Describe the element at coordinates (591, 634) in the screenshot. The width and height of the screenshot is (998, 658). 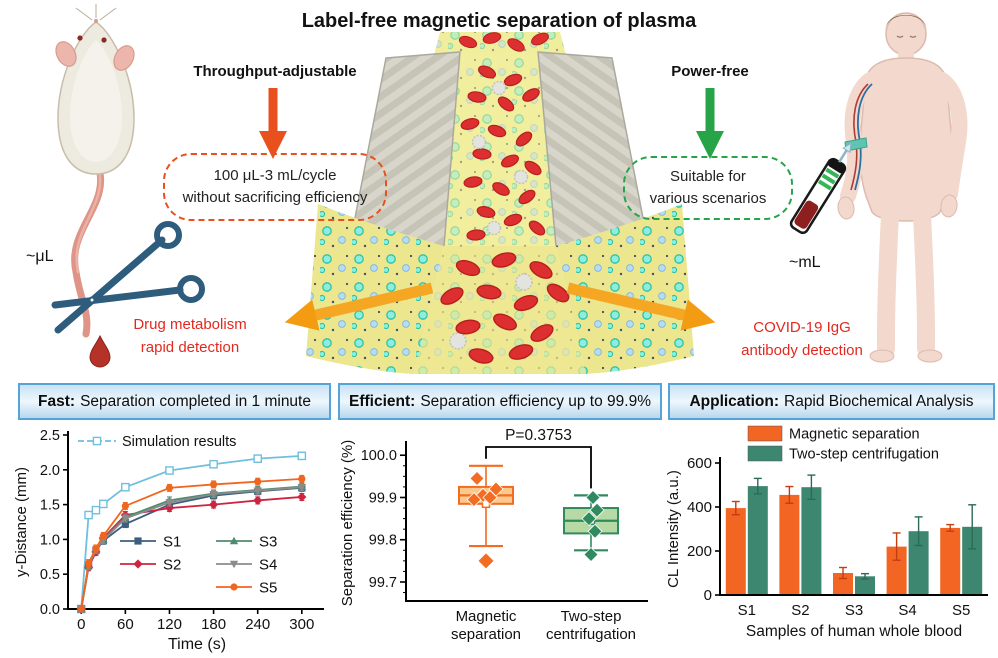
I see `svg-text: centrifugation` at that location.